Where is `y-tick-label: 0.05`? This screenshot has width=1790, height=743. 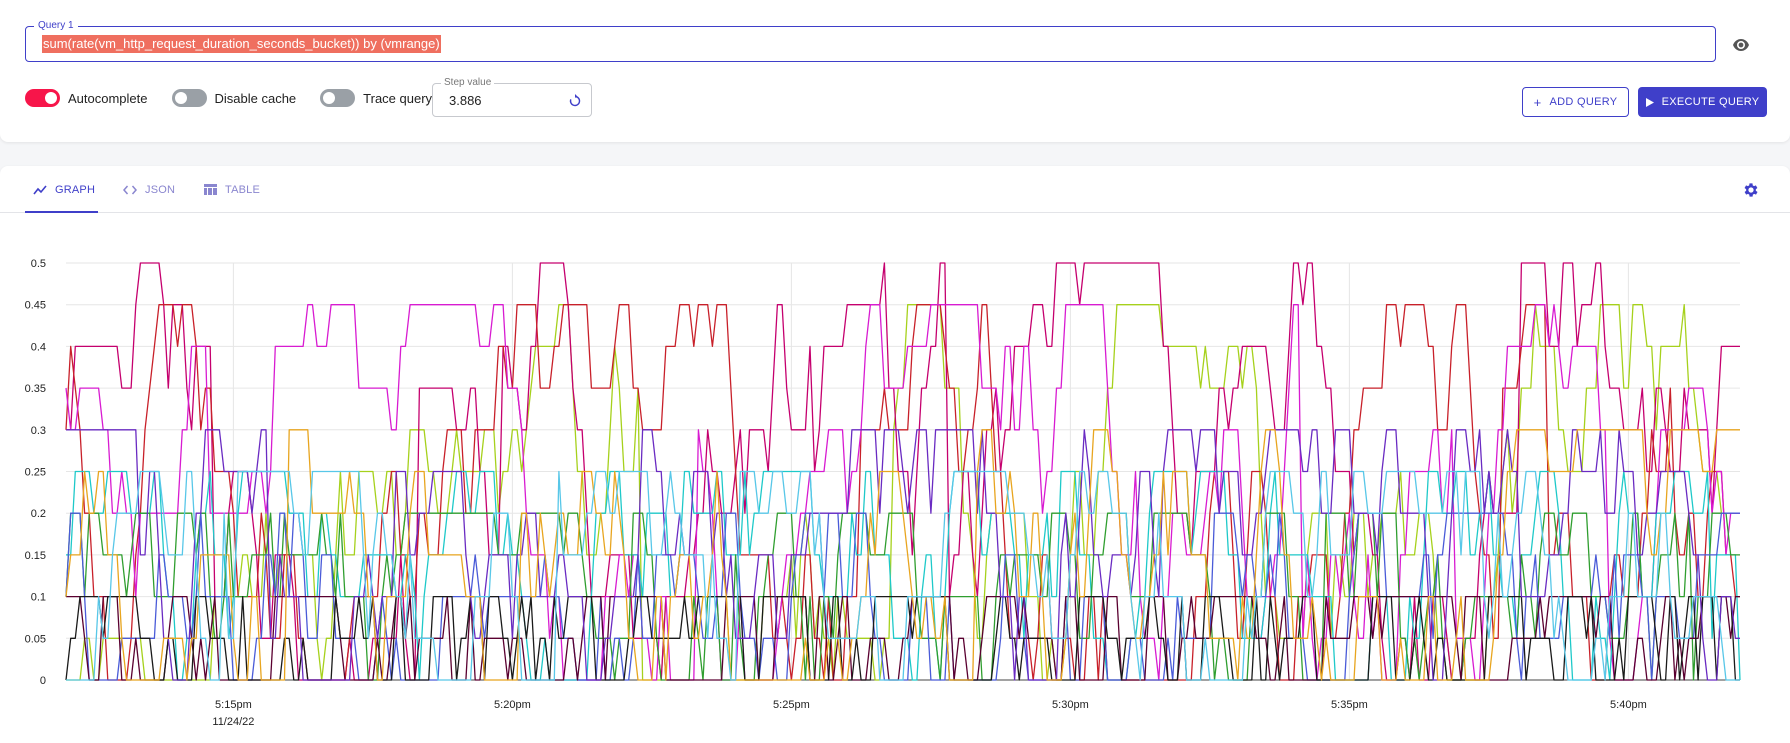 y-tick-label: 0.05 is located at coordinates (35, 639).